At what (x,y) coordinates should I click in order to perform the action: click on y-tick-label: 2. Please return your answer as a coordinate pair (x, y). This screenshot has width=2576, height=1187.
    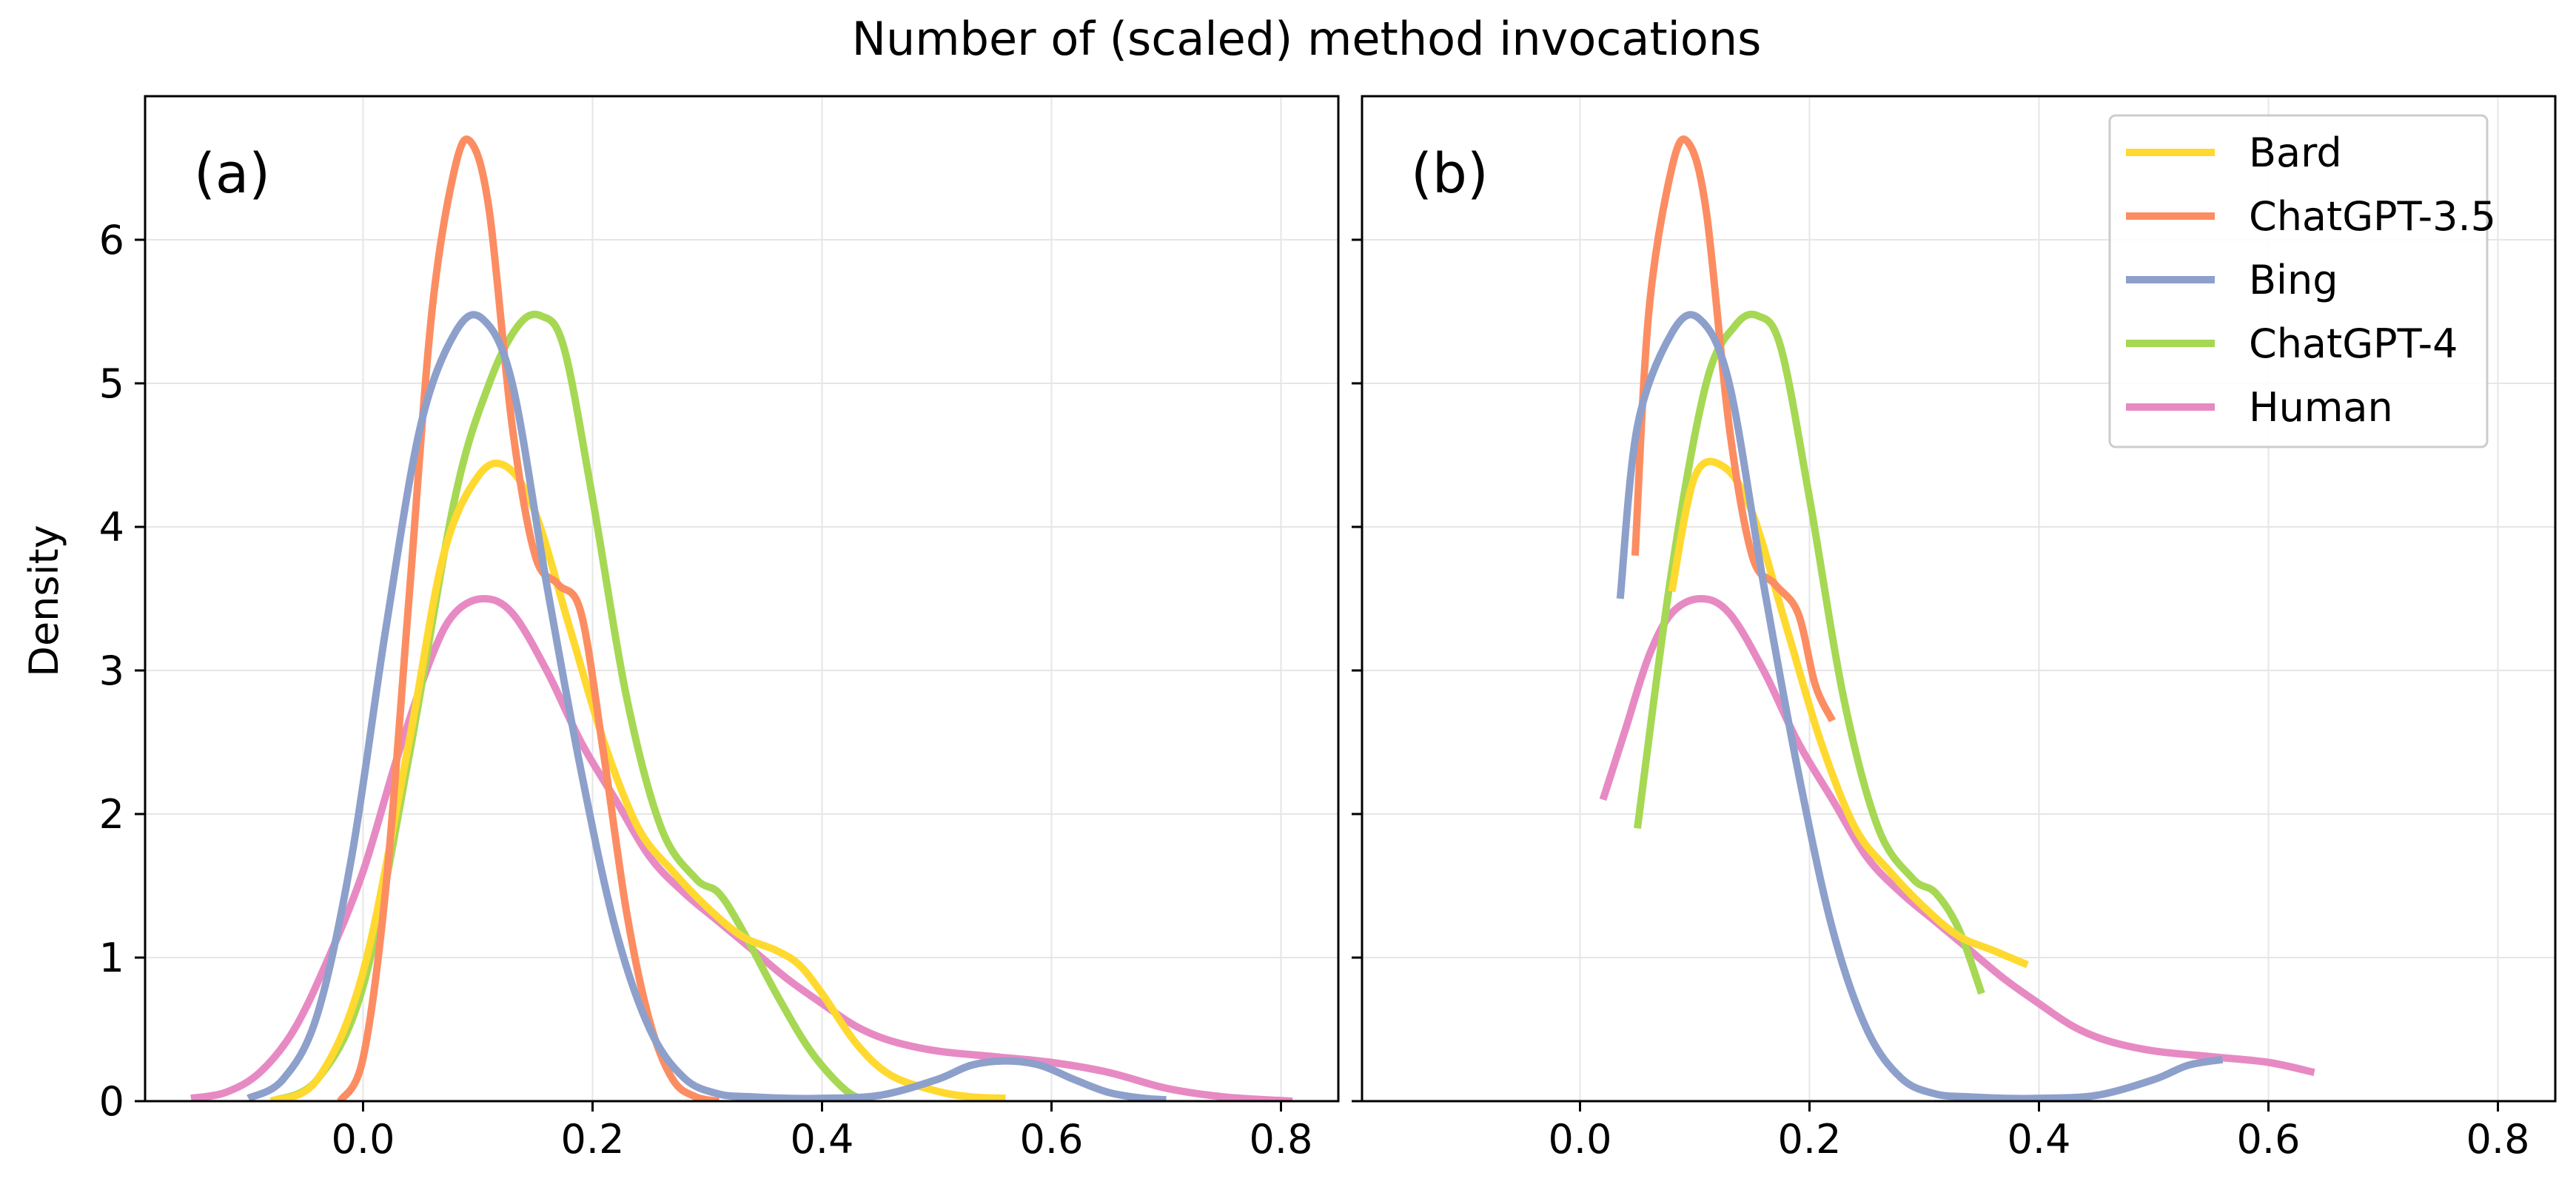
    Looking at the image, I should click on (111, 814).